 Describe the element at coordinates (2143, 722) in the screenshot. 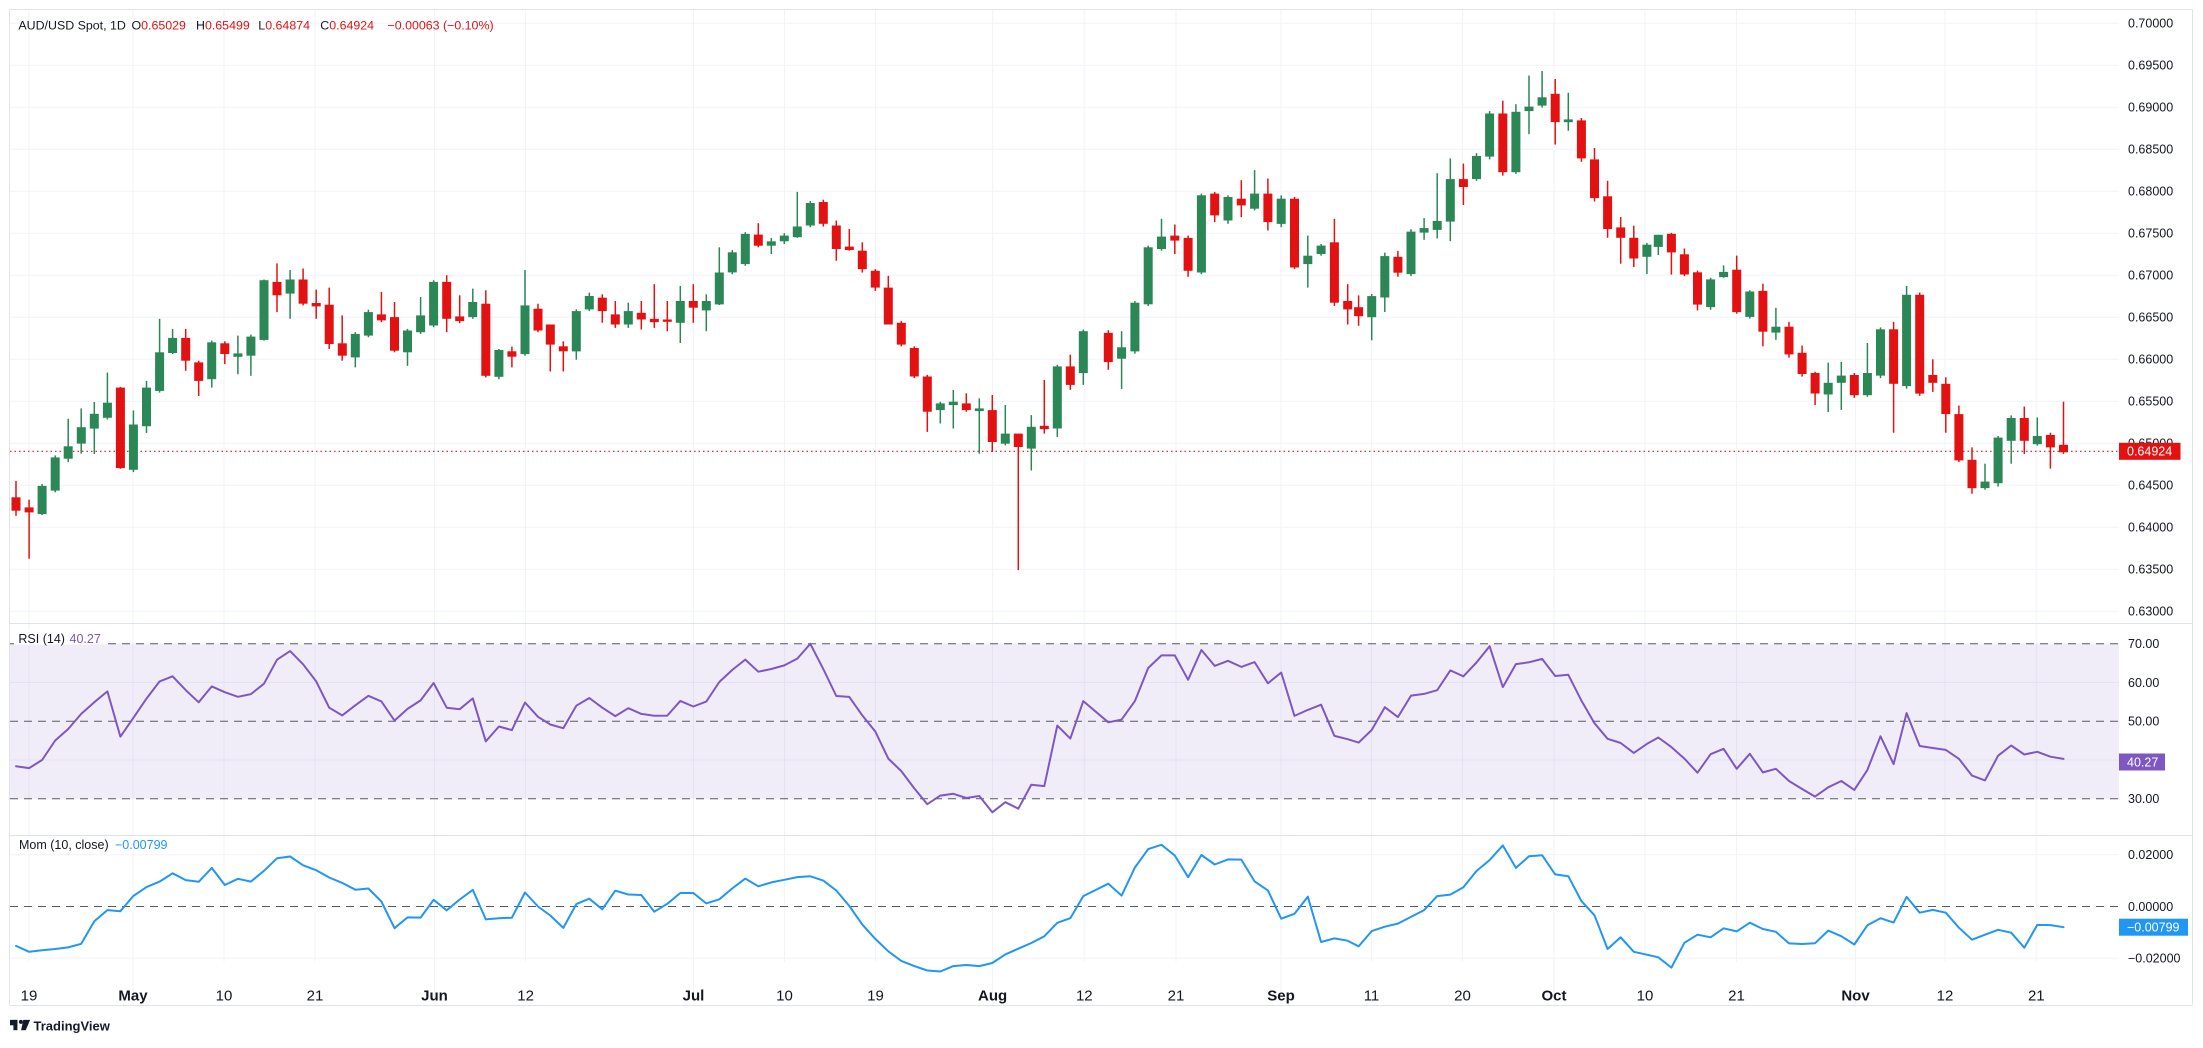

I see `svg-text: 50.00` at that location.